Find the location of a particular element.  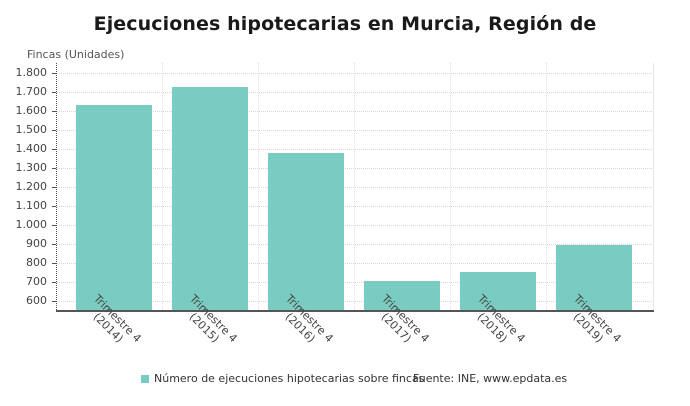

y-tick-label: 600 is located at coordinates (36, 300).